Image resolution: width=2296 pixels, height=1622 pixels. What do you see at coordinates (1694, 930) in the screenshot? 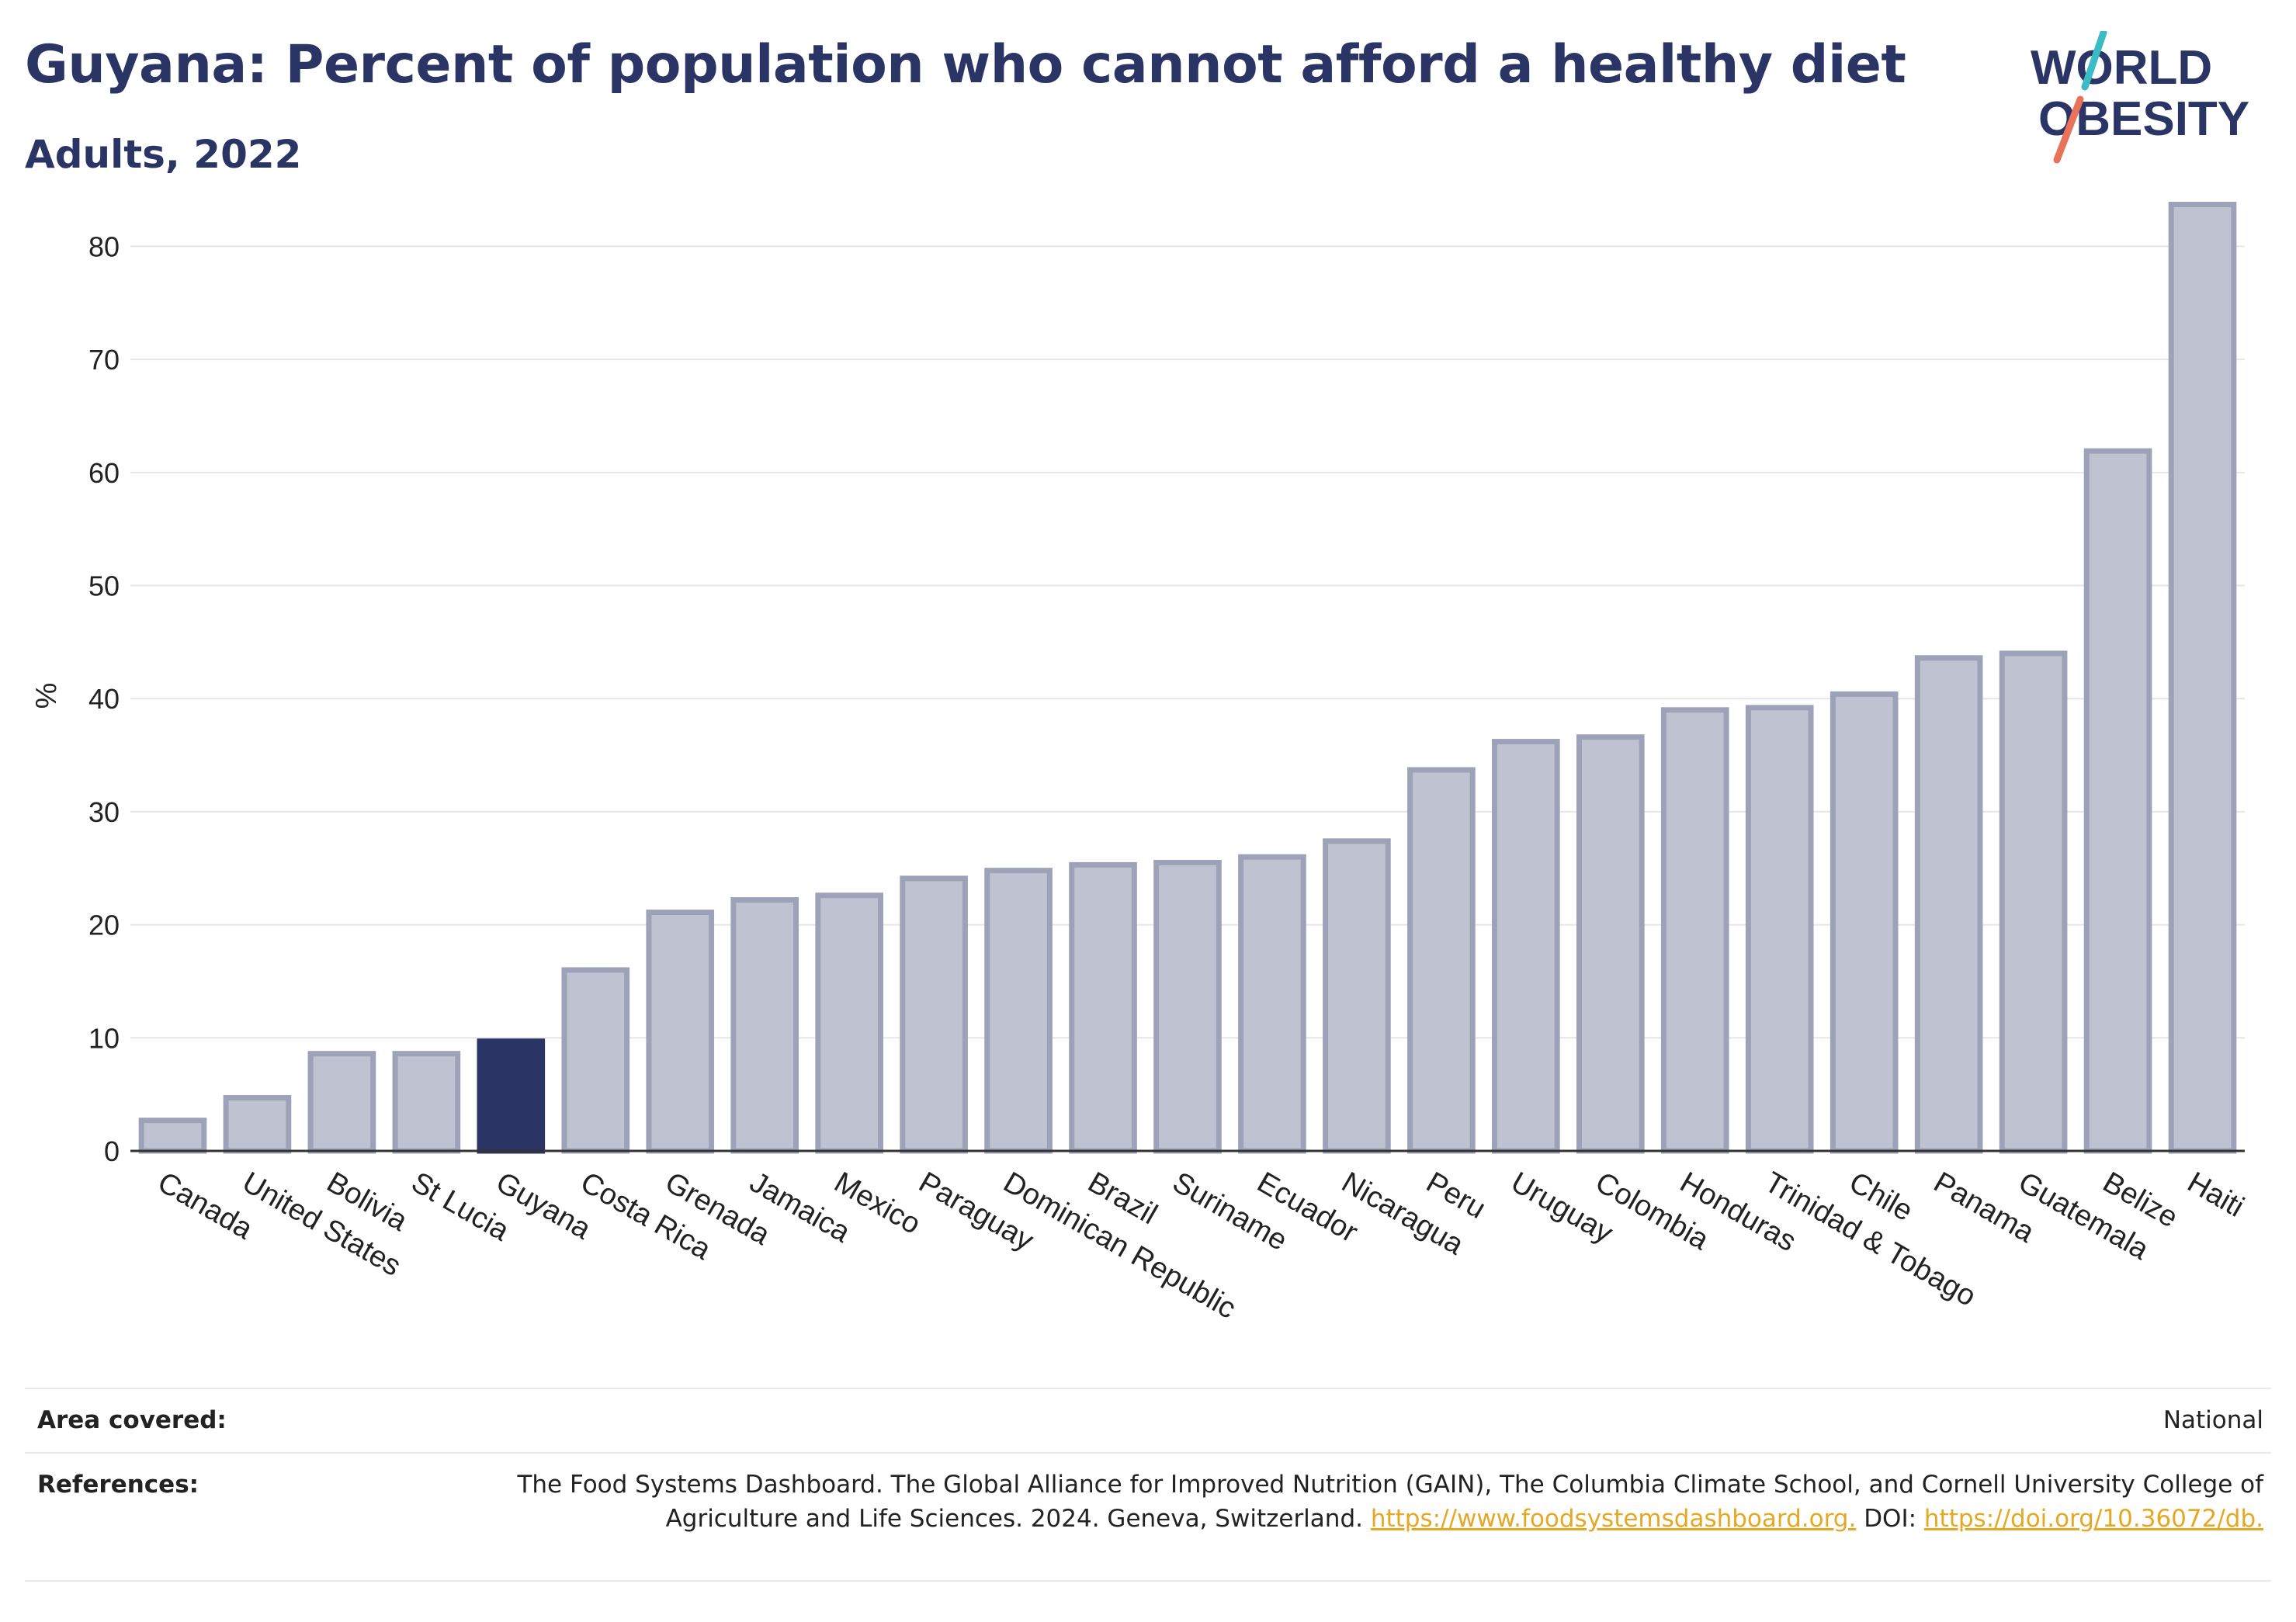
I see `bar-honduras` at bounding box center [1694, 930].